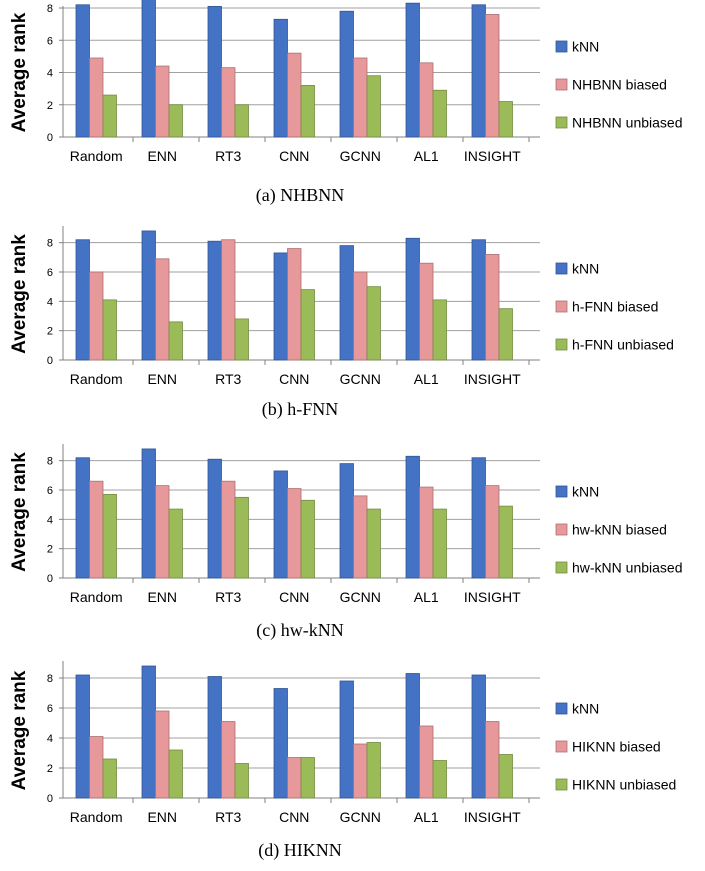 This screenshot has width=705, height=871. I want to click on x-tick-label-al1: AL1, so click(426, 597).